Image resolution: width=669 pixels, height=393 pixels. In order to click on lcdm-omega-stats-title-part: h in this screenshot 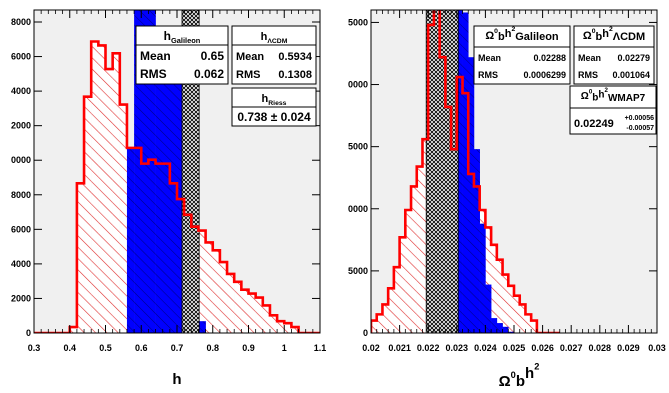, I will do `click(605, 34)`.